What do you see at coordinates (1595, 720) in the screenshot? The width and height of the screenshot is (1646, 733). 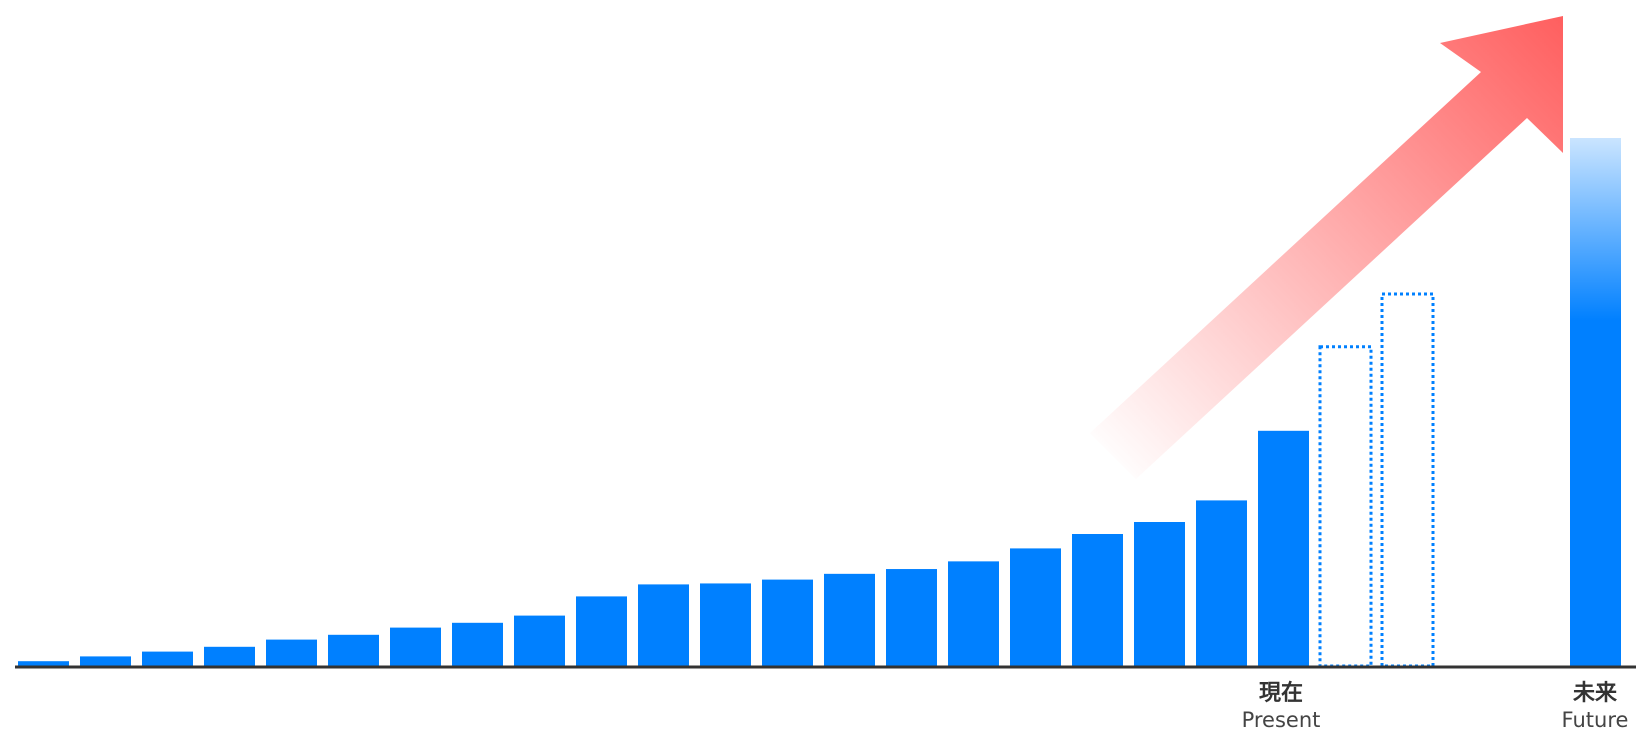 I see `future-label-en: Future` at bounding box center [1595, 720].